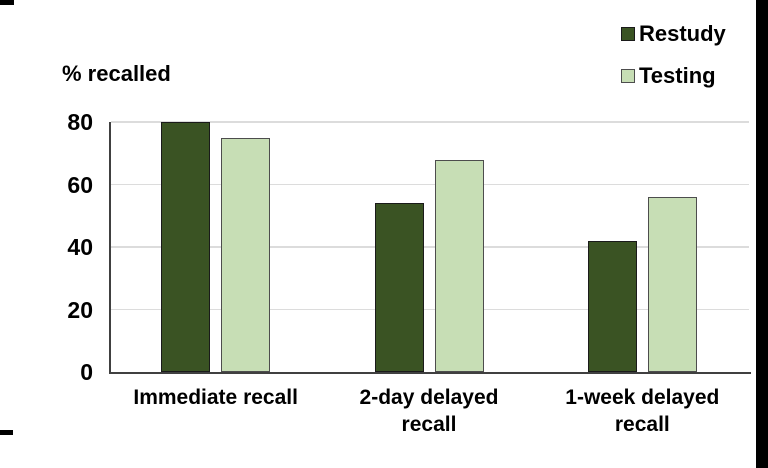 The width and height of the screenshot is (768, 468). I want to click on legend-swatch-testing-icon, so click(628, 75).